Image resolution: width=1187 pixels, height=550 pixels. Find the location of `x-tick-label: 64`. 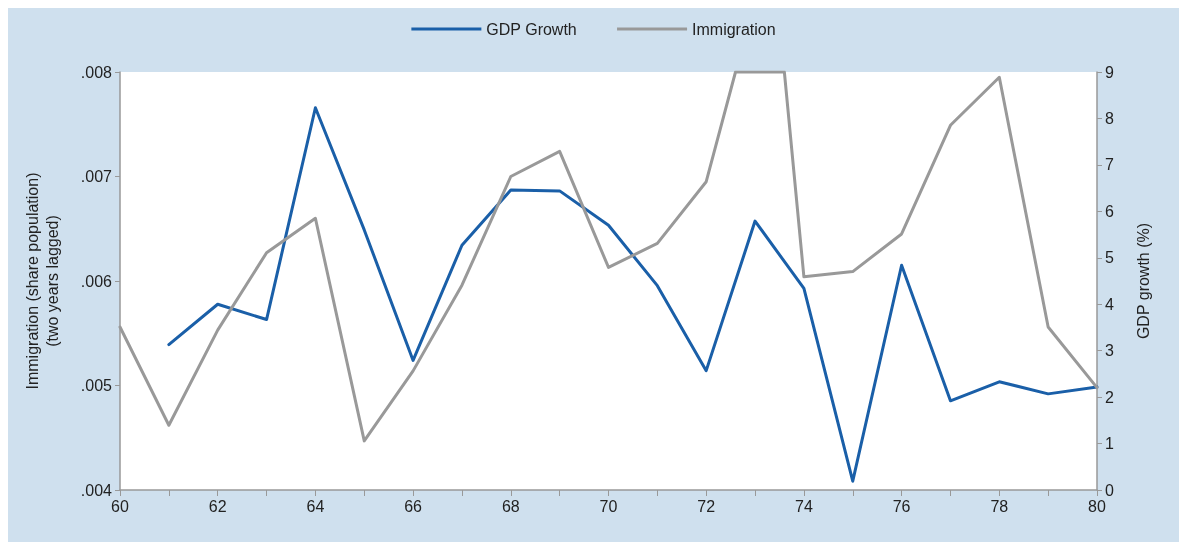

x-tick-label: 64 is located at coordinates (315, 506).